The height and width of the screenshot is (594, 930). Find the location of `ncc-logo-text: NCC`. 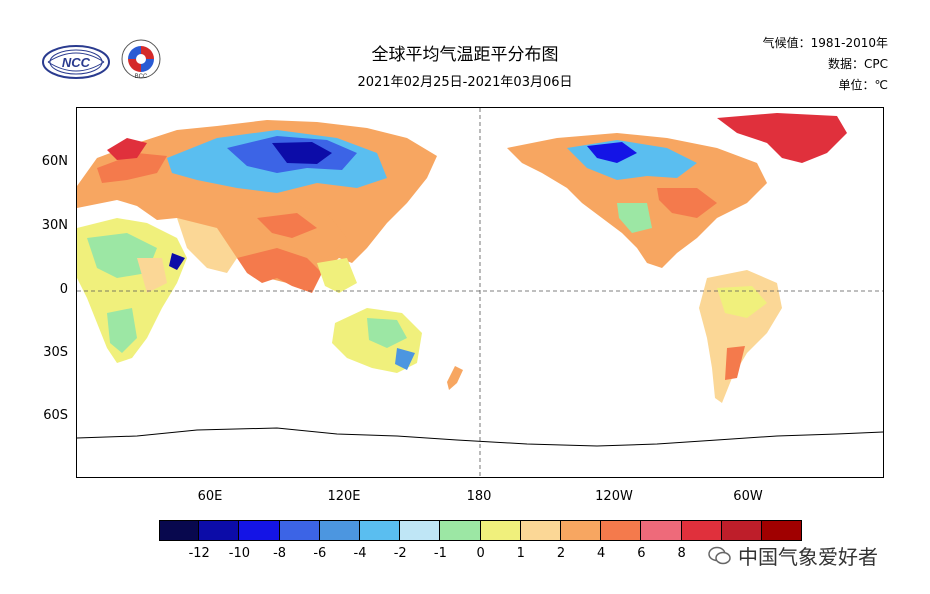

ncc-logo-text: NCC is located at coordinates (76, 62).